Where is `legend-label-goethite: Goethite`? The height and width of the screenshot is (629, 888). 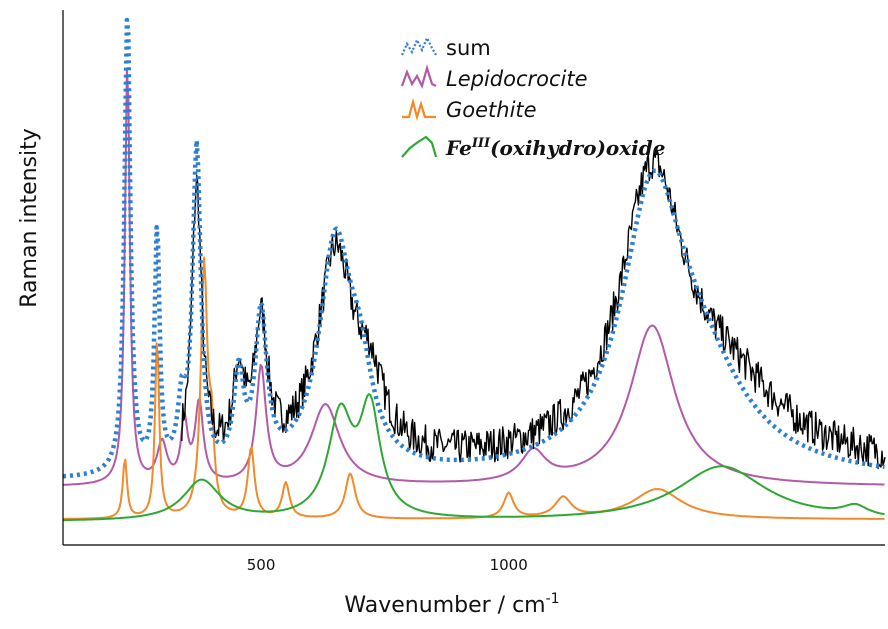
legend-label-goethite: Goethite is located at coordinates (491, 110).